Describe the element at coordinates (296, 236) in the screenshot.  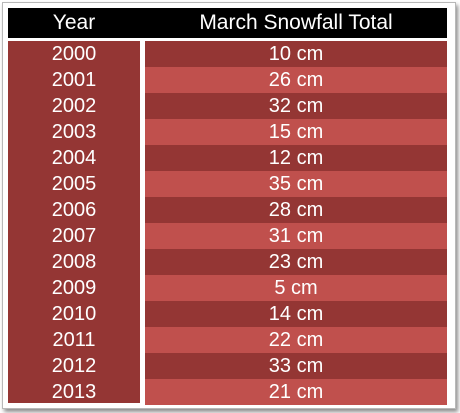
I see `snowfall-cell: 31 cm` at that location.